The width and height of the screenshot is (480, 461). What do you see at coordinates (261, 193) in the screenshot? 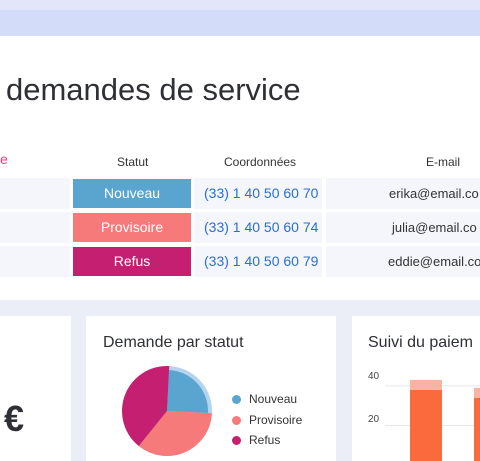
I see `phone-link: (33) 1 40 50 60 70` at bounding box center [261, 193].